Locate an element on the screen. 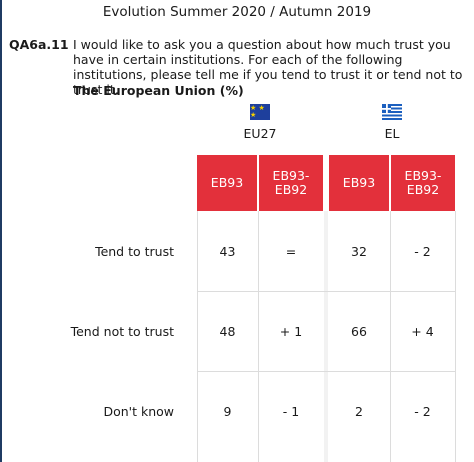  group-separator is located at coordinates (326, 336).